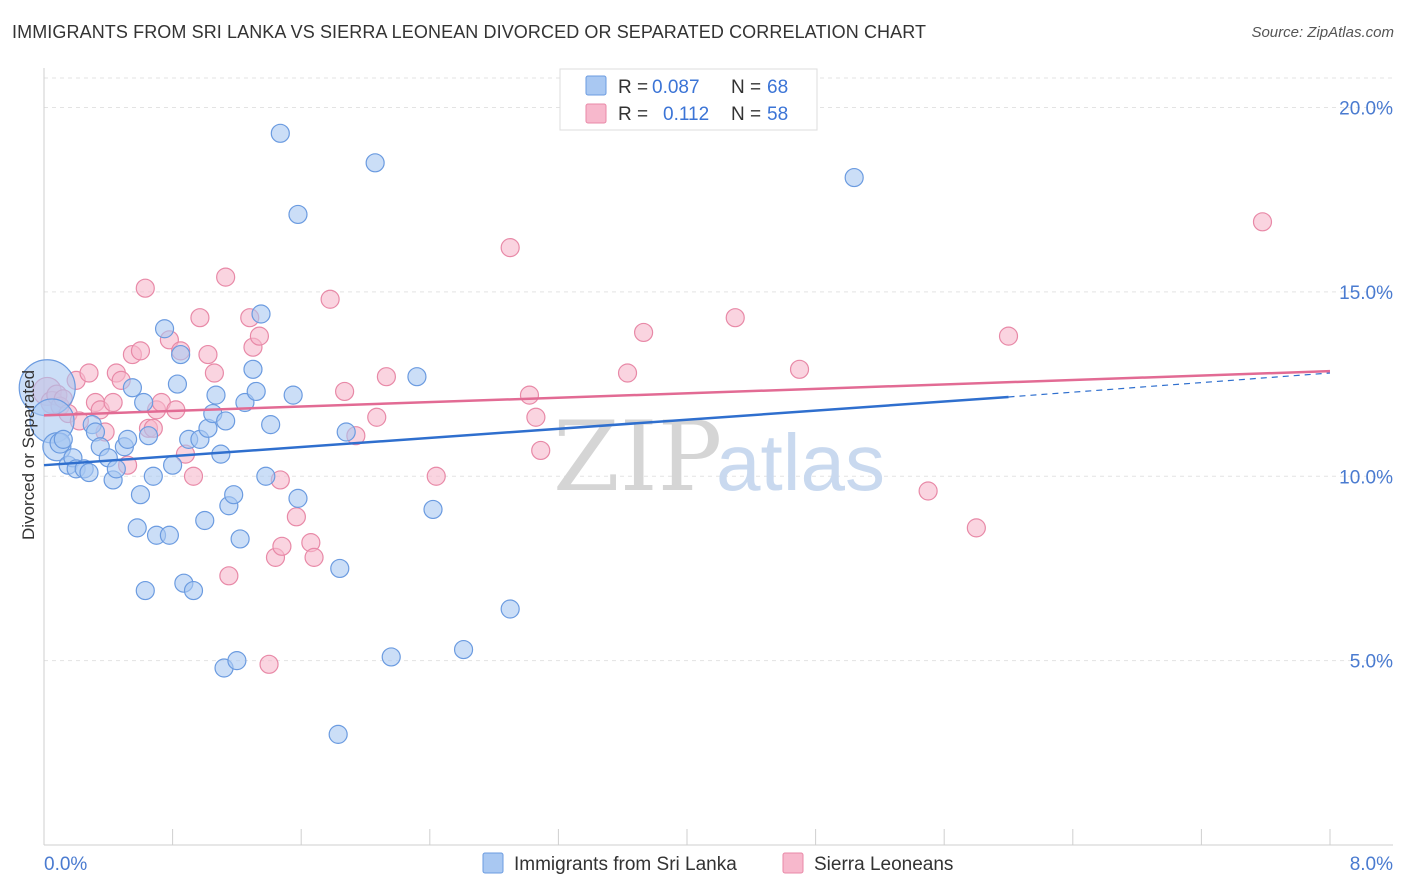 This screenshot has height=892, width=1406. Describe the element at coordinates (883, 864) in the screenshot. I see `bottom-legend-label-pink: Sierra Leoneans` at that location.